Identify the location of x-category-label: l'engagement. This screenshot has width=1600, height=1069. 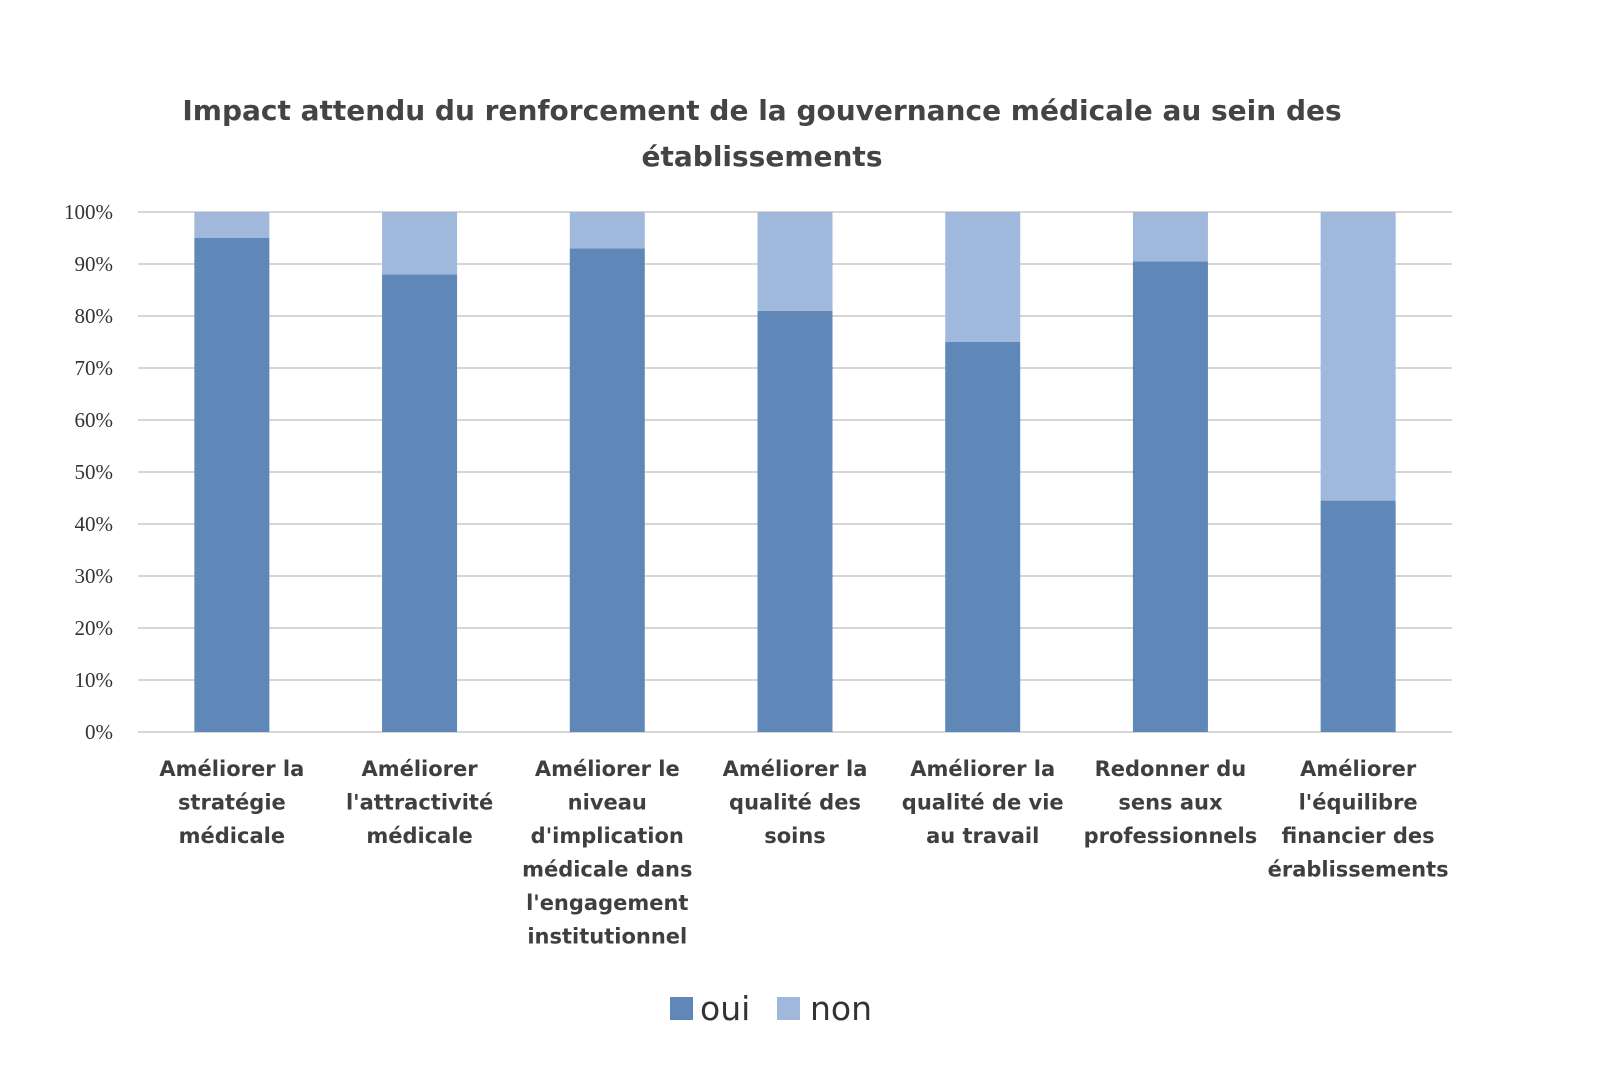
(607, 903).